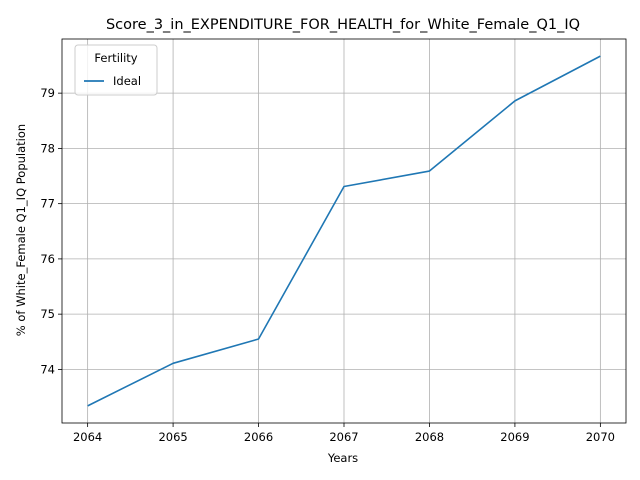 The height and width of the screenshot is (480, 640). I want to click on legend-box, so click(116, 70).